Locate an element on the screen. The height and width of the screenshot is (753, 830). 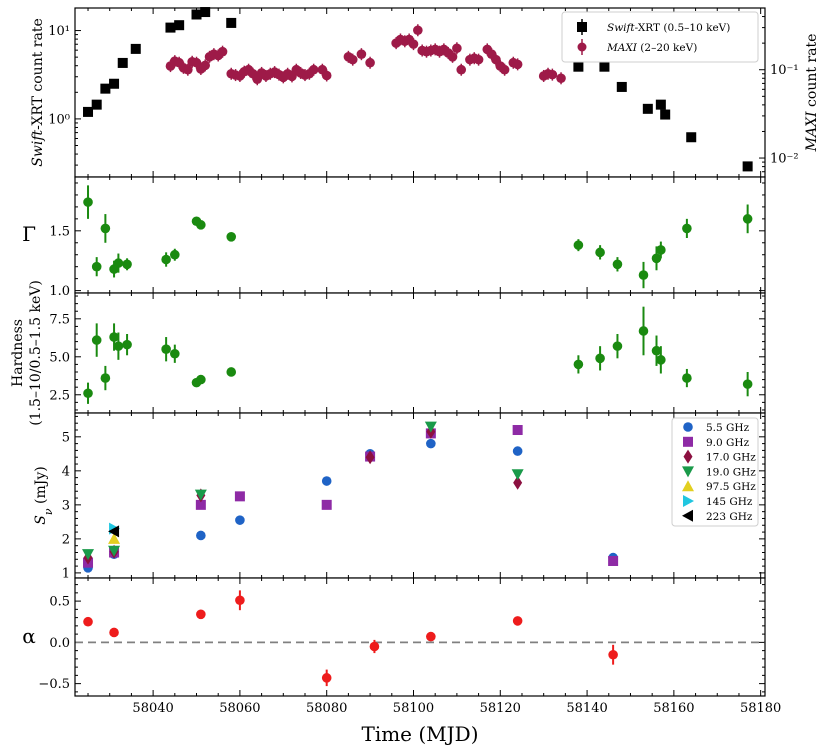
y-axis-label: Γ is located at coordinates (29, 234).